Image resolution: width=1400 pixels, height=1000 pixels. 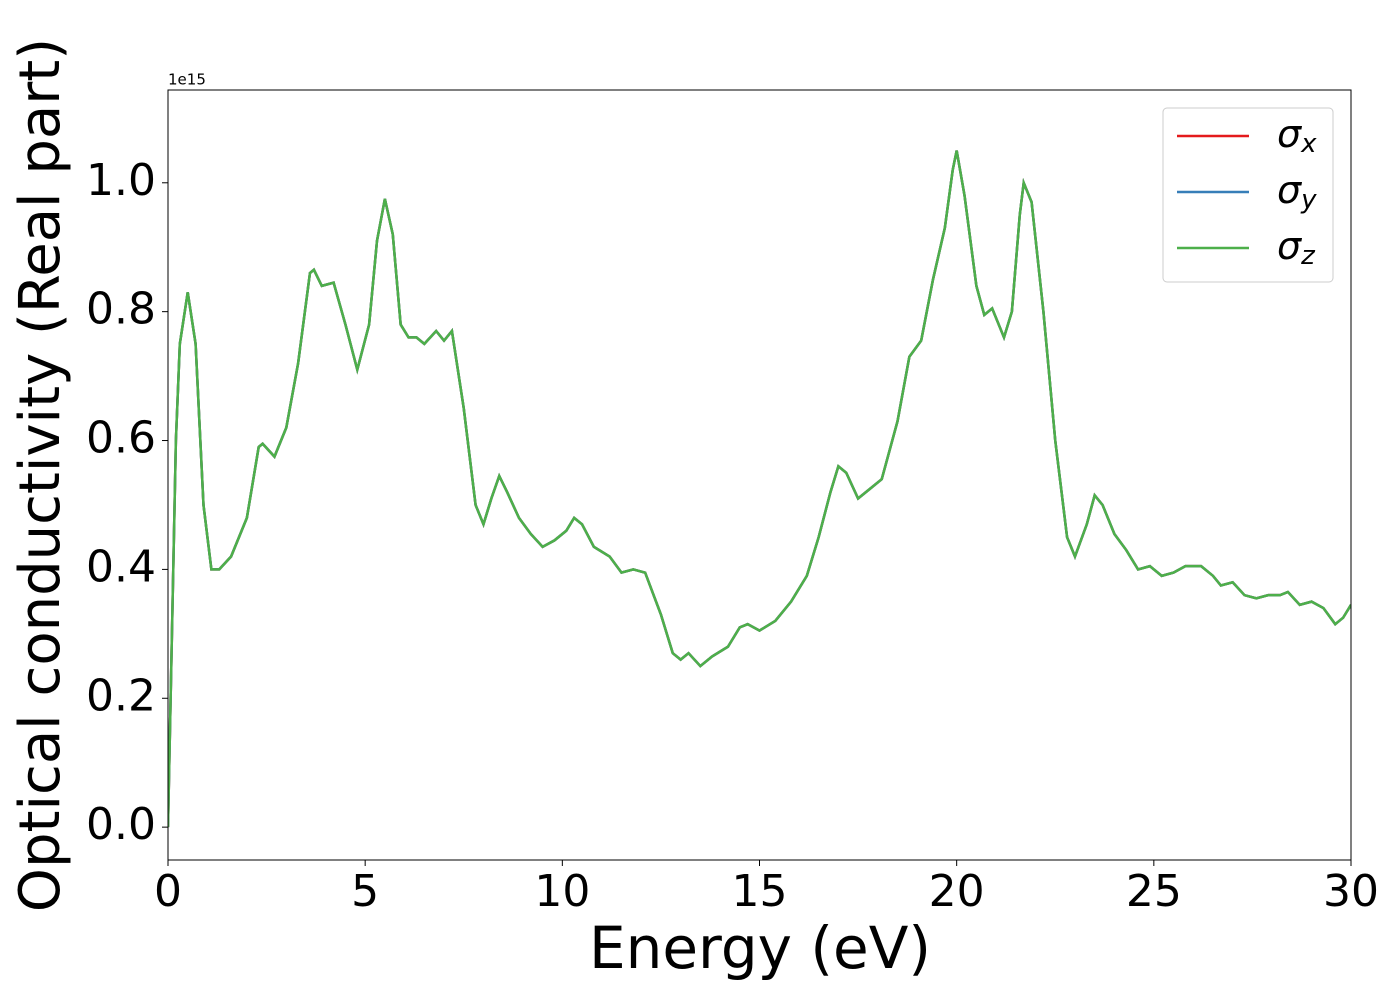 What do you see at coordinates (760, 948) in the screenshot?
I see `x-axis-label: Energy (eV)` at bounding box center [760, 948].